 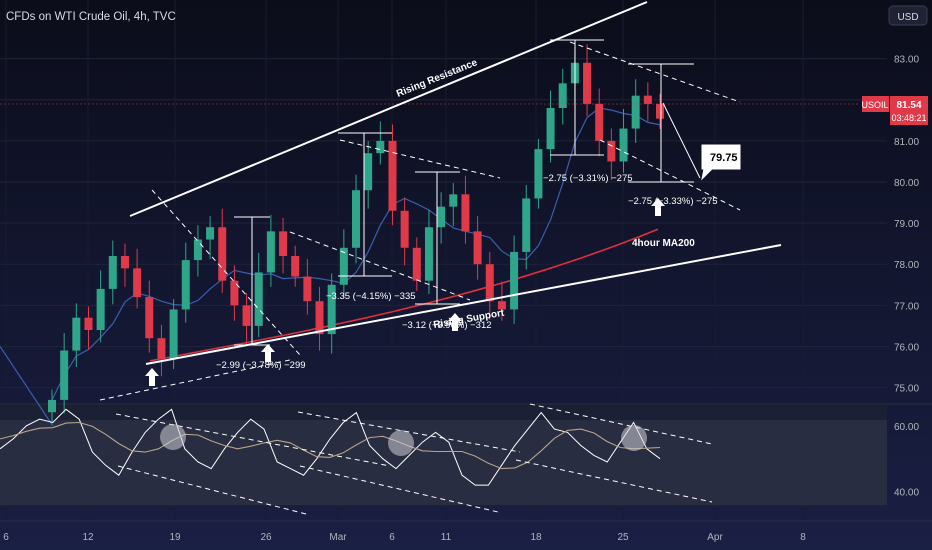 I want to click on price-marker-price: 81.54, so click(x=908, y=105).